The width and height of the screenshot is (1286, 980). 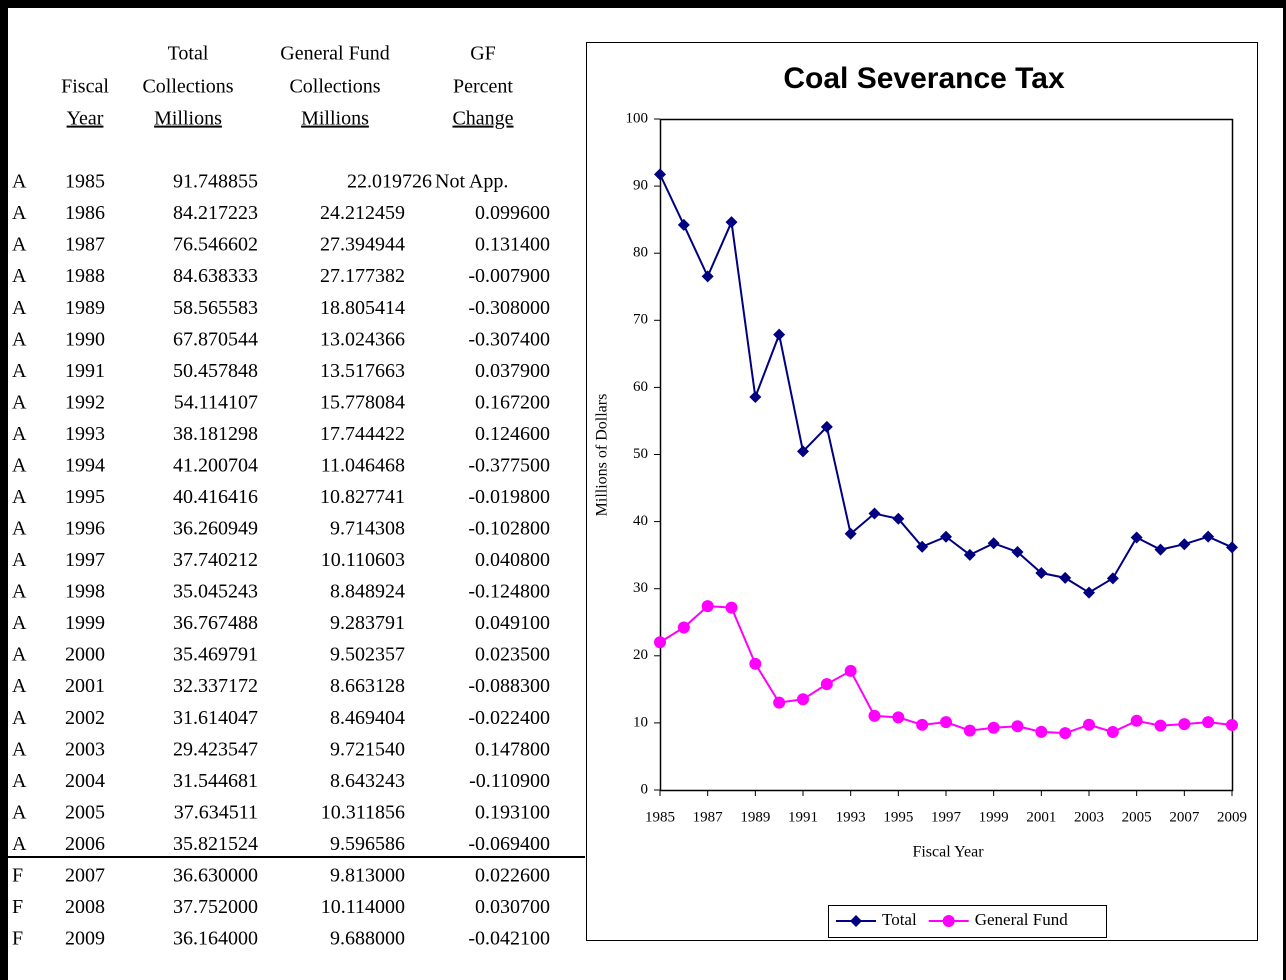 I want to click on header-cell: Total, so click(x=188, y=54).